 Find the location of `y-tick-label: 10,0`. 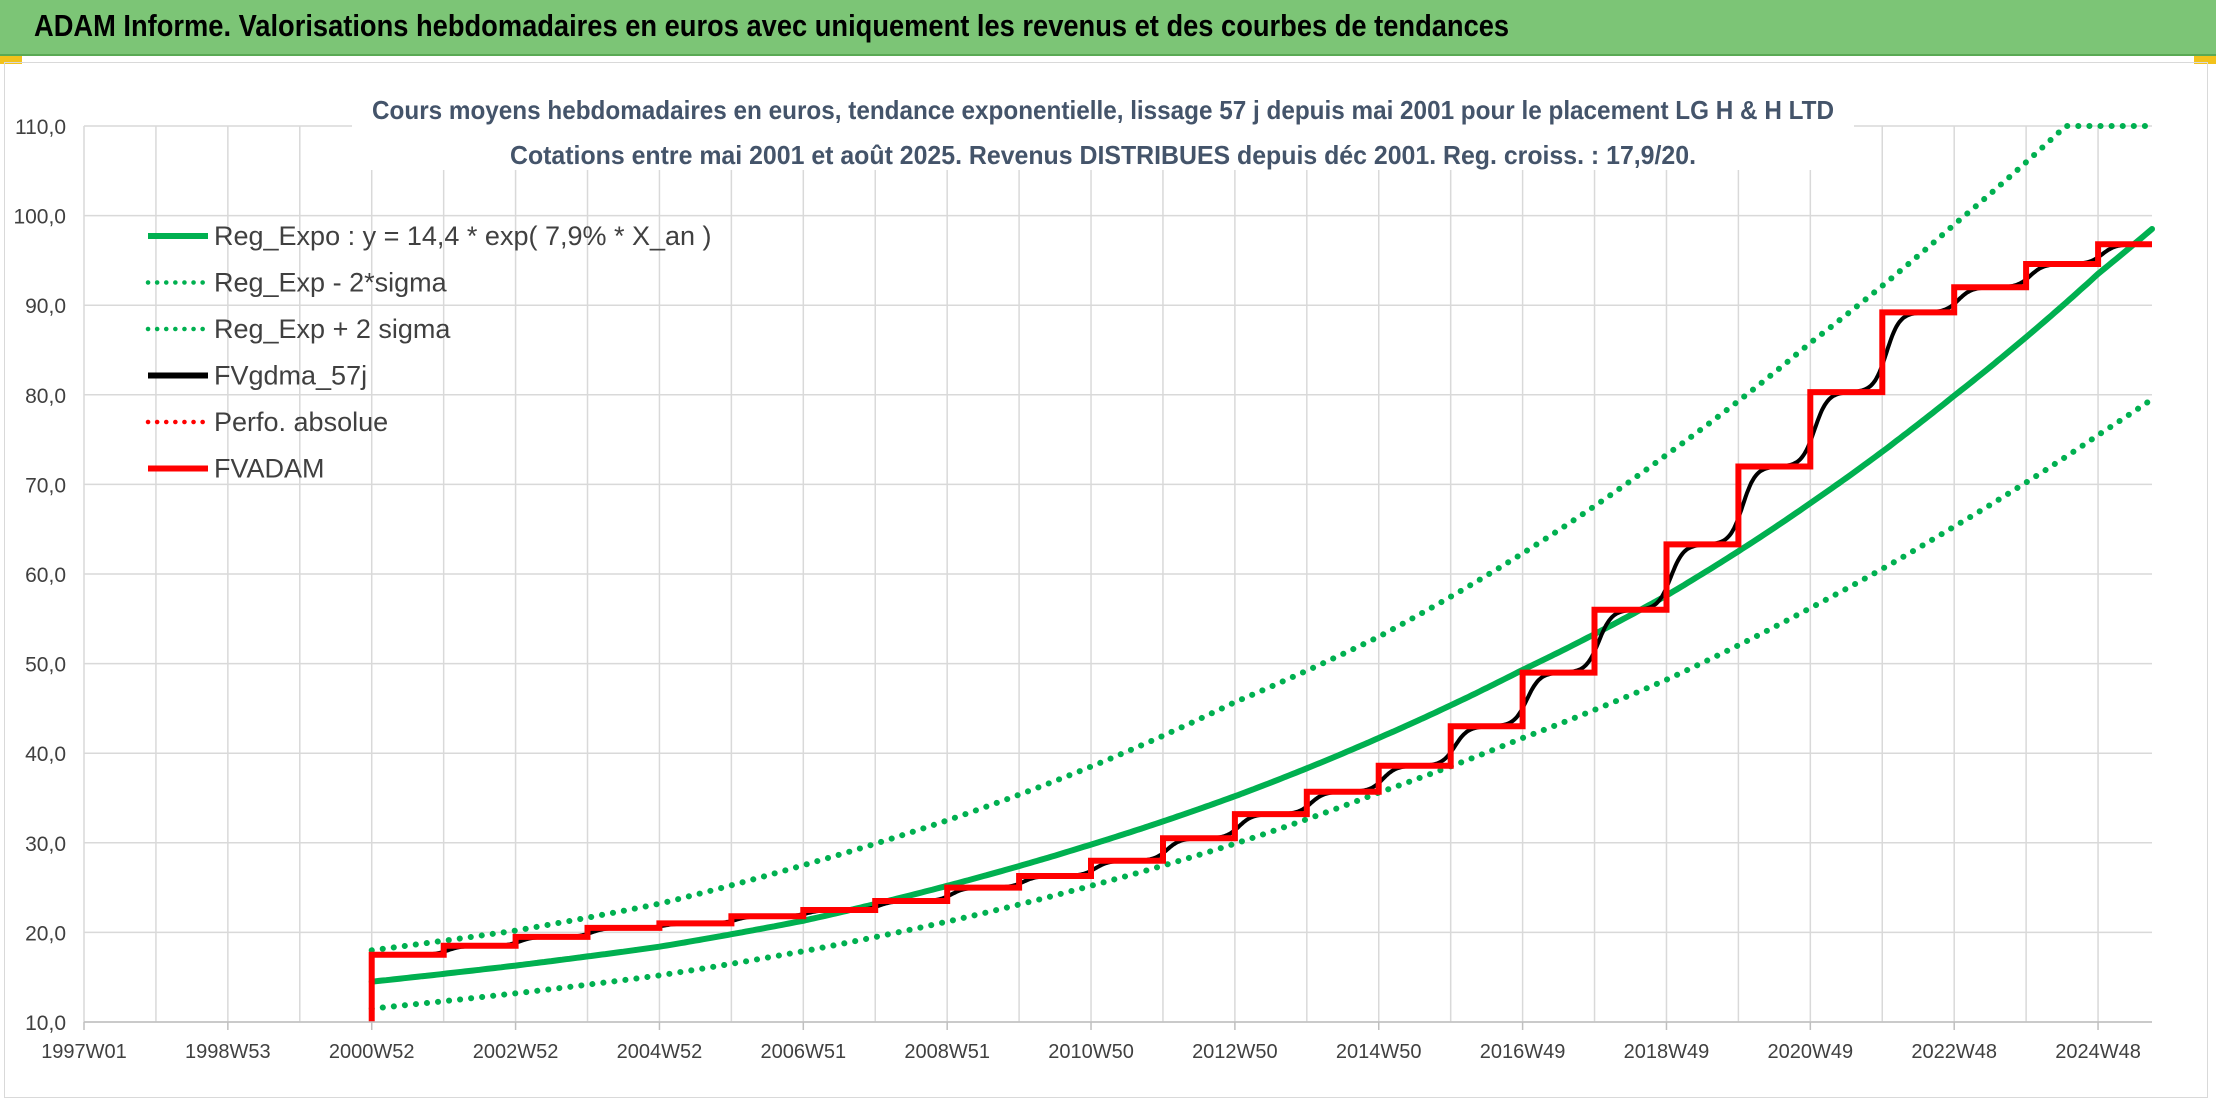

y-tick-label: 10,0 is located at coordinates (45, 1023).